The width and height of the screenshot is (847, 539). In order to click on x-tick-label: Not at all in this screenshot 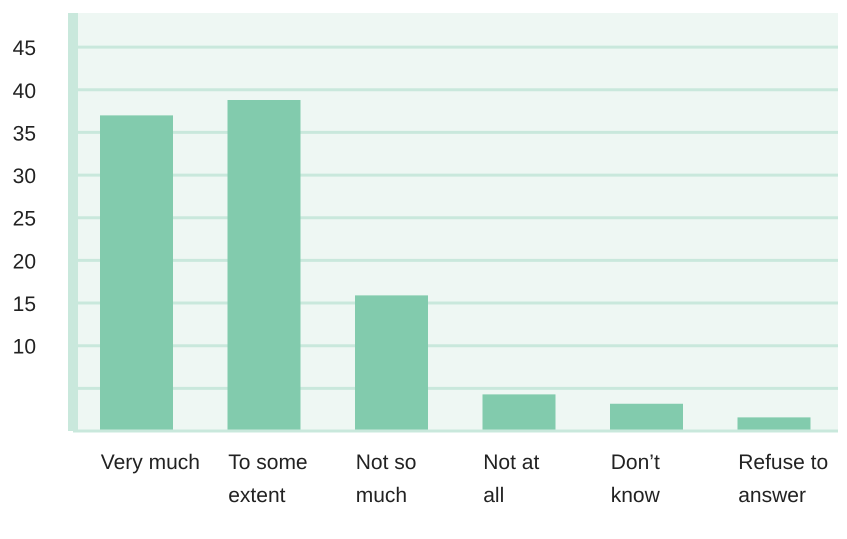, I will do `click(511, 479)`.